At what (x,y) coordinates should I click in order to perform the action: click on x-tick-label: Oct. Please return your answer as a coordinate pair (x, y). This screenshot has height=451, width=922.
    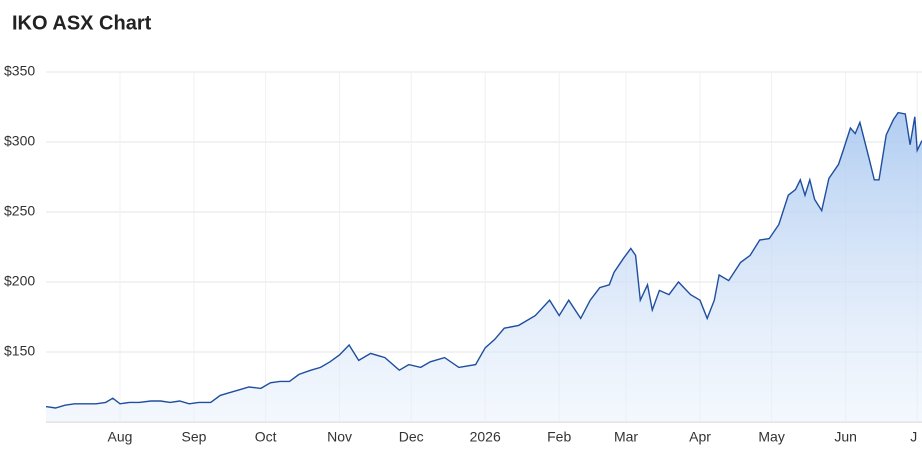
    Looking at the image, I should click on (266, 437).